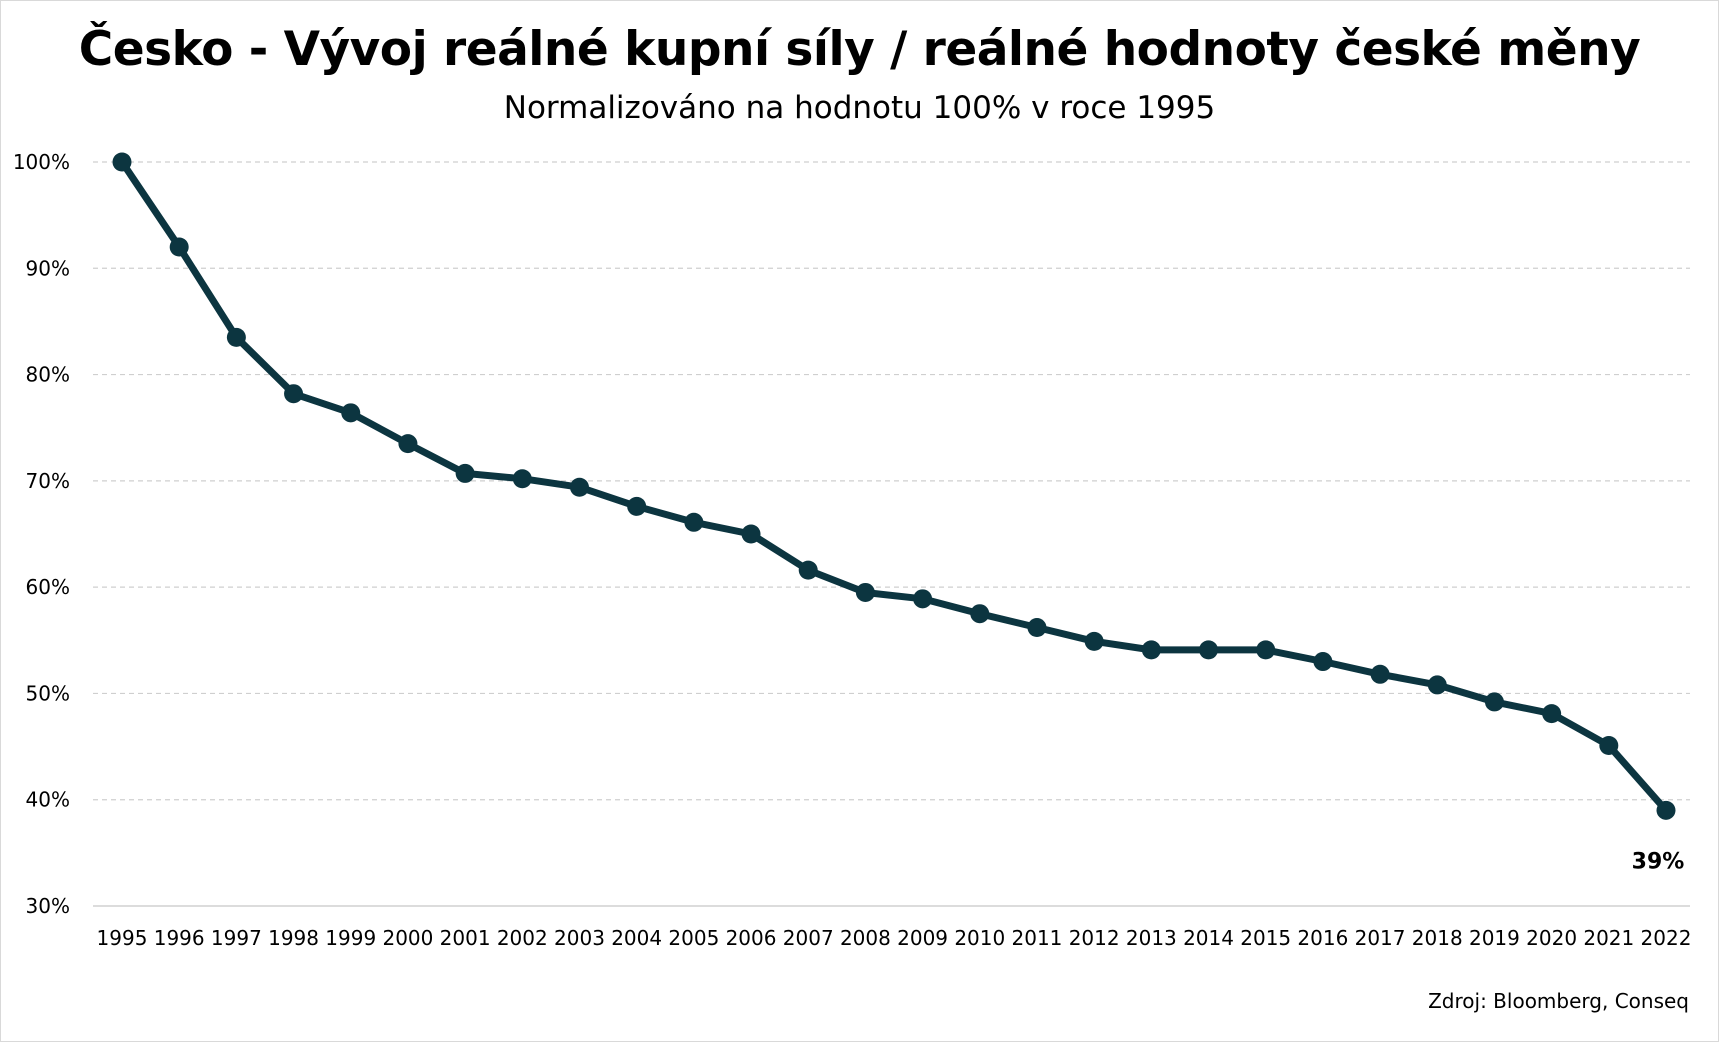 The image size is (1719, 1042). Describe the element at coordinates (751, 938) in the screenshot. I see `x-tick-label: 2006` at that location.